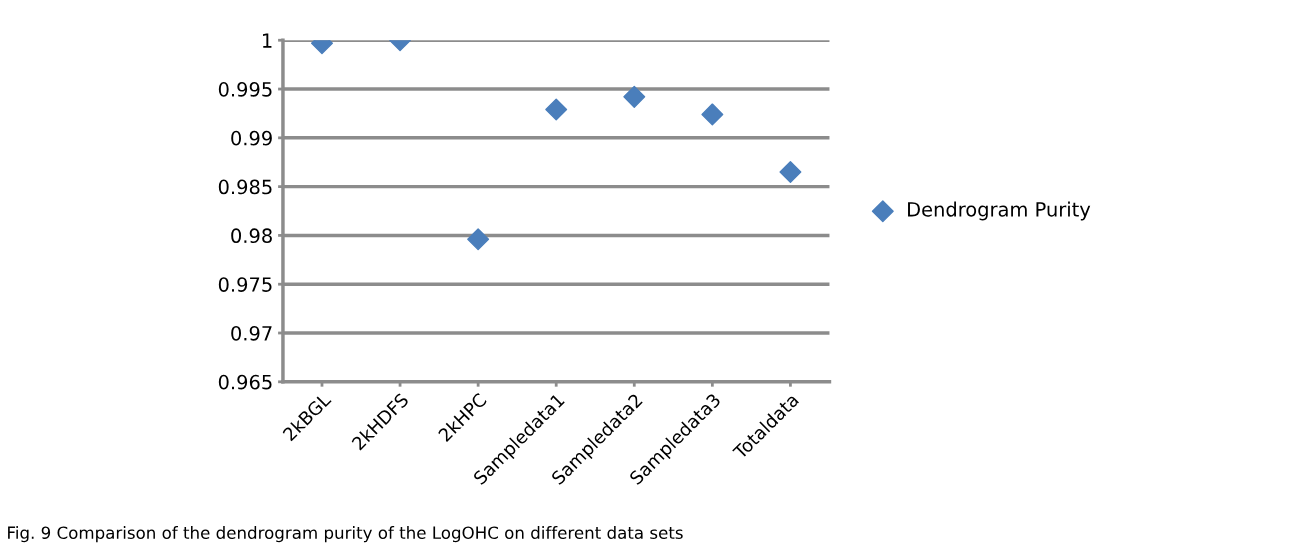 This screenshot has width=1292, height=559. Describe the element at coordinates (251, 138) in the screenshot. I see `y-tick-label: 0.99` at that location.